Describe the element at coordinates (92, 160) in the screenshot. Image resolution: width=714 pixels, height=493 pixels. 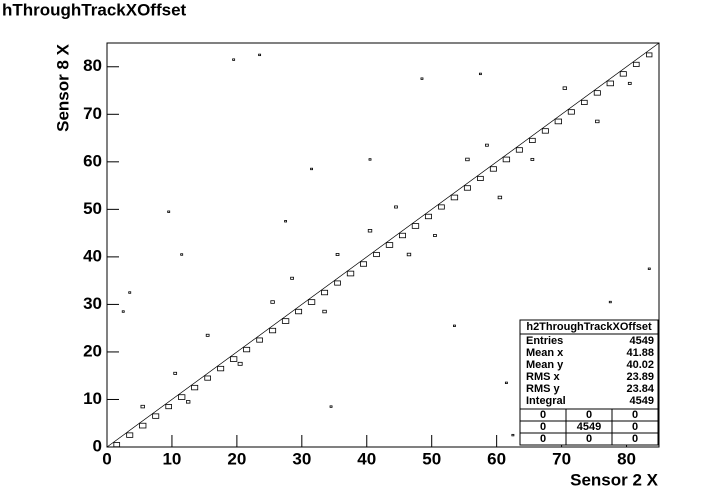
I see `y-tick-label: 60` at that location.